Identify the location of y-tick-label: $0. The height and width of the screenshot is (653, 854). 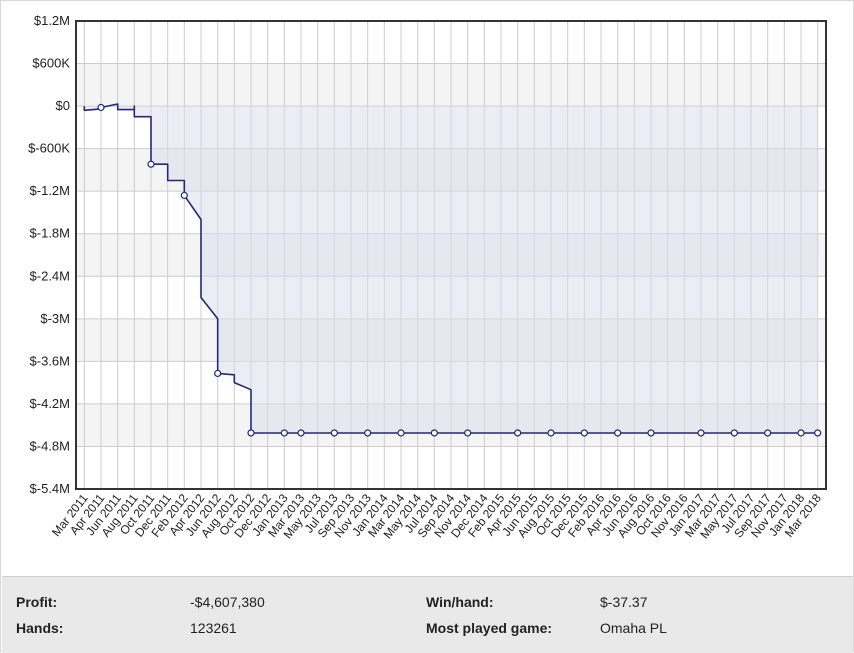
(63, 105).